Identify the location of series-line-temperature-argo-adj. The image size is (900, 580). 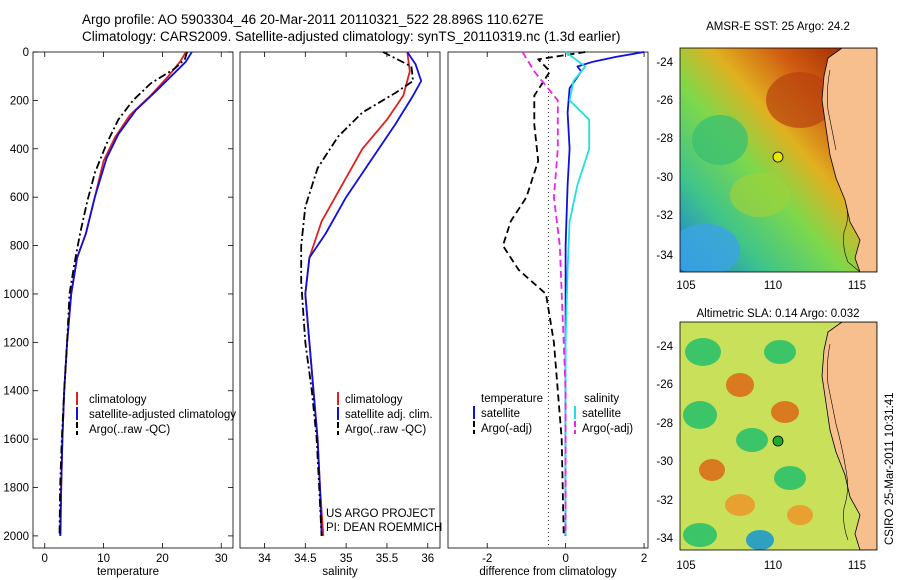
(543, 293).